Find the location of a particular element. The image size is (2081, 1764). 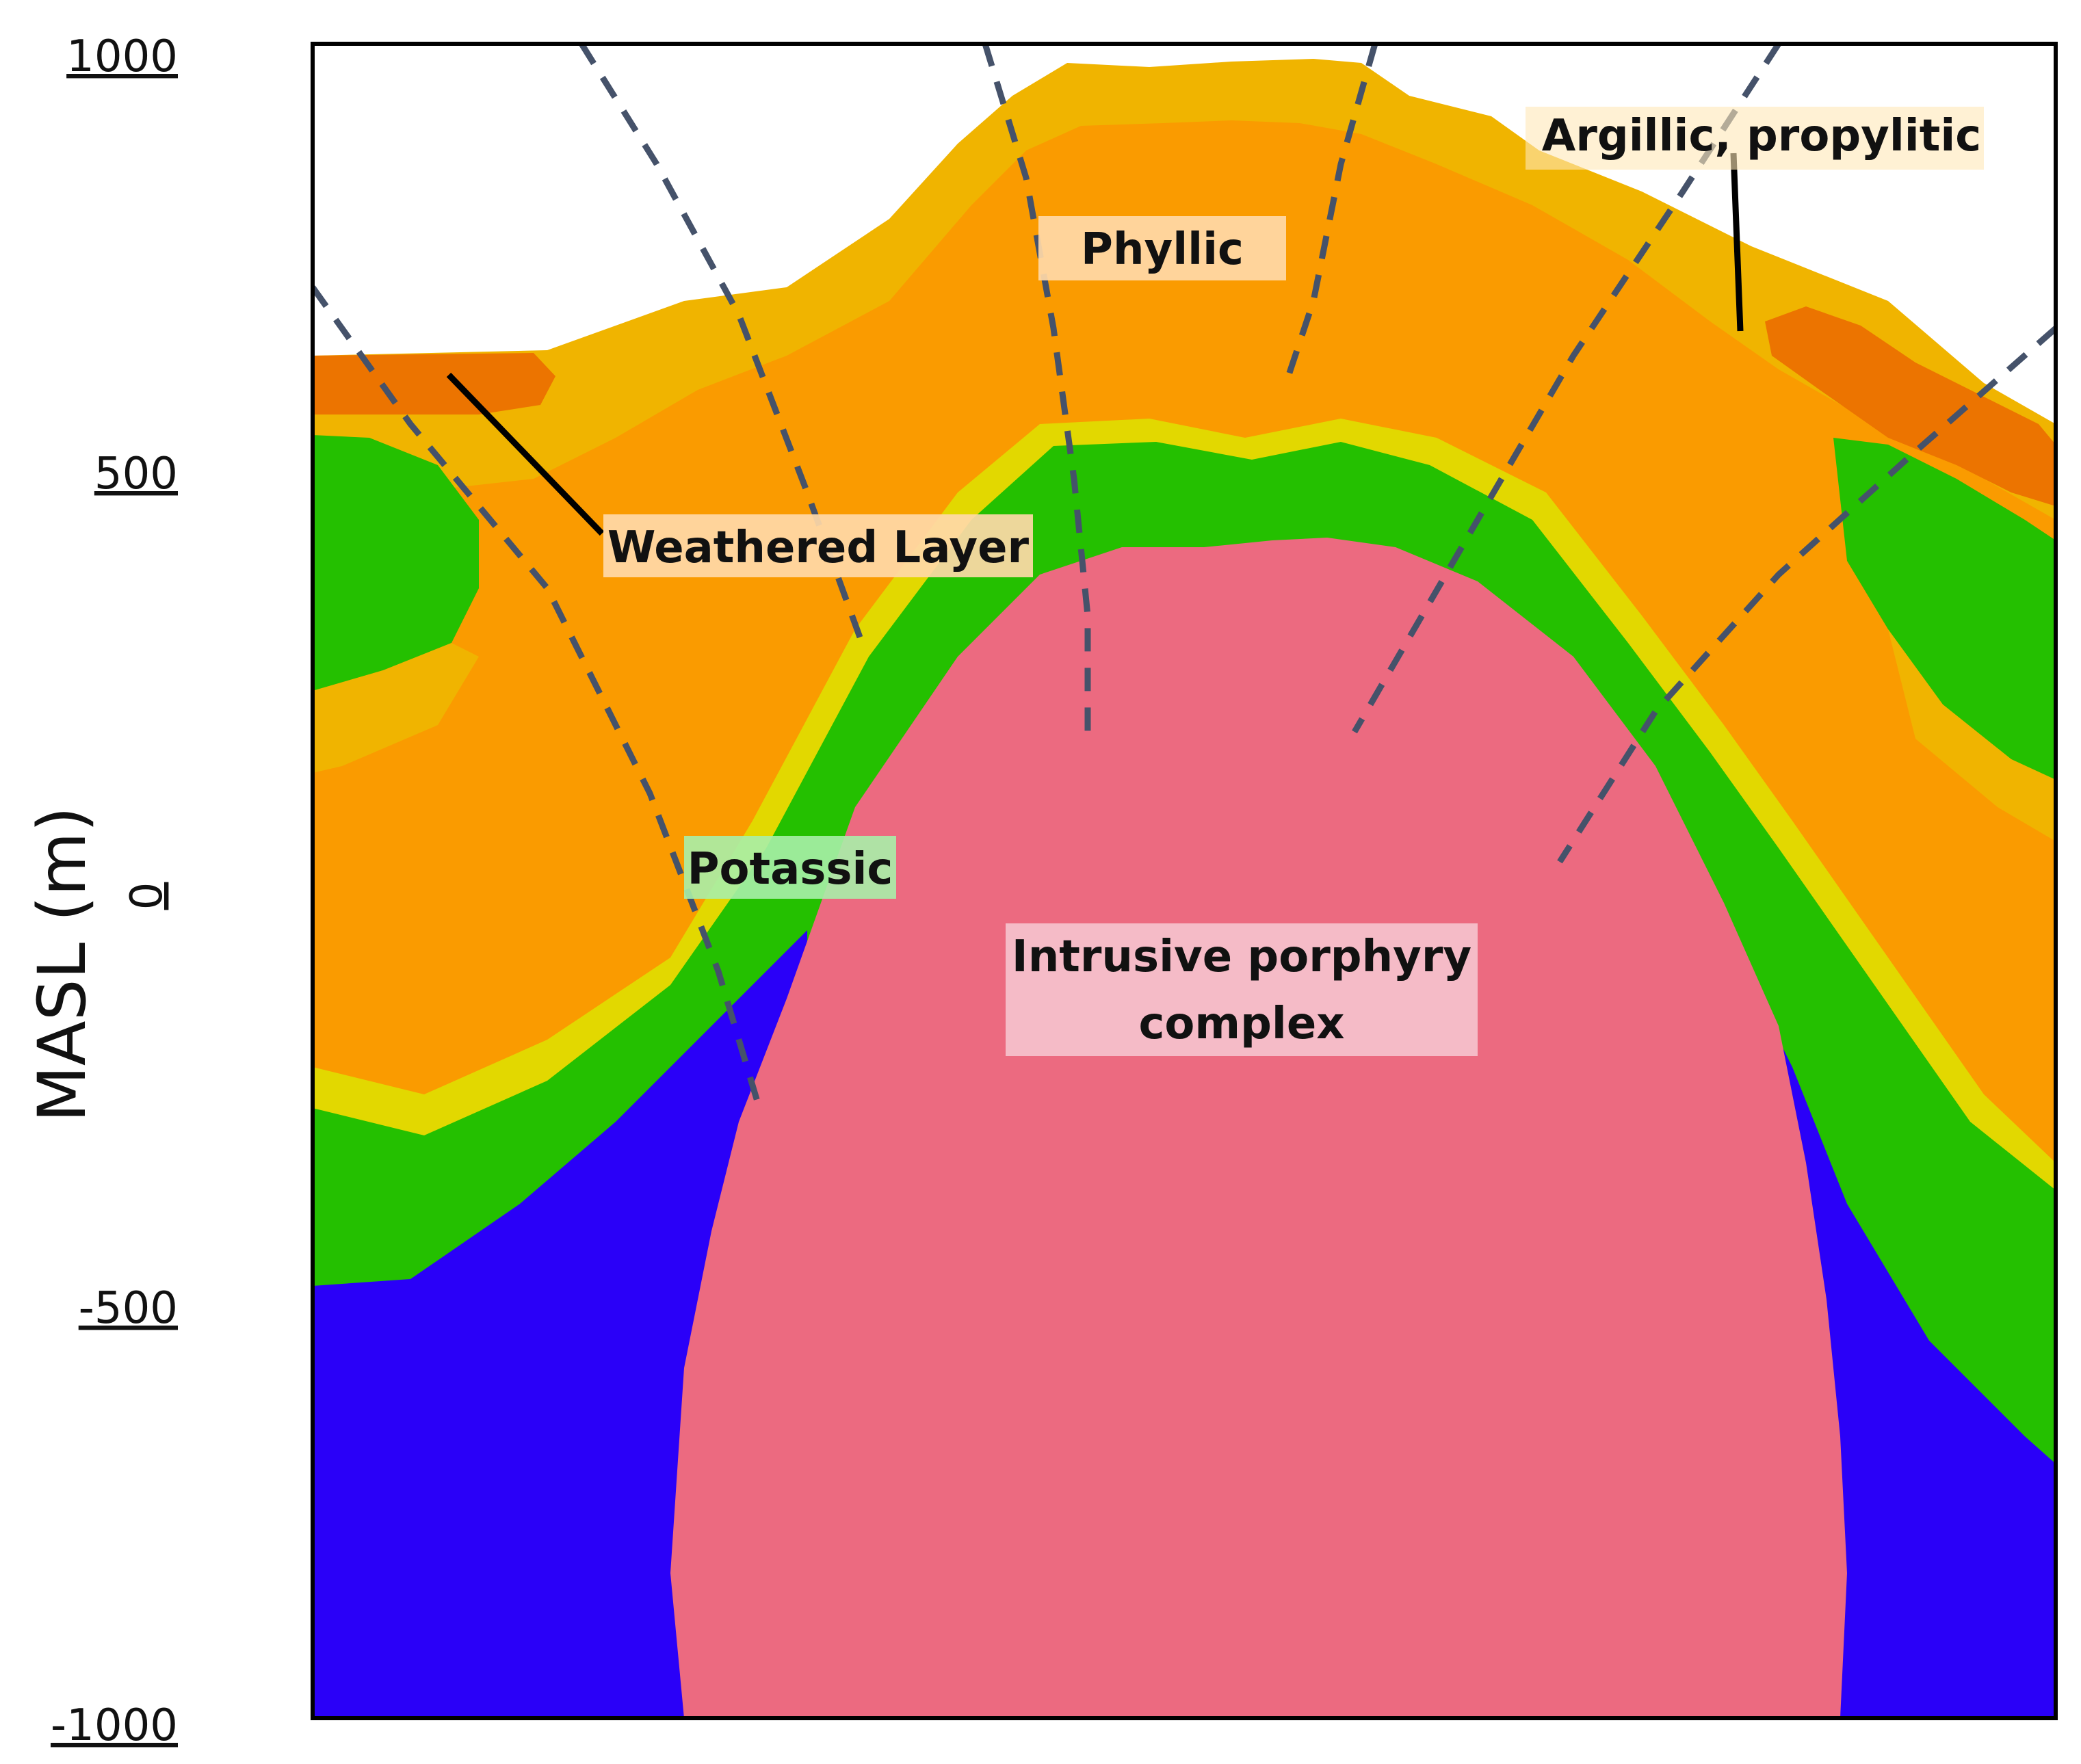

argillic-leader is located at coordinates (1737, 242).